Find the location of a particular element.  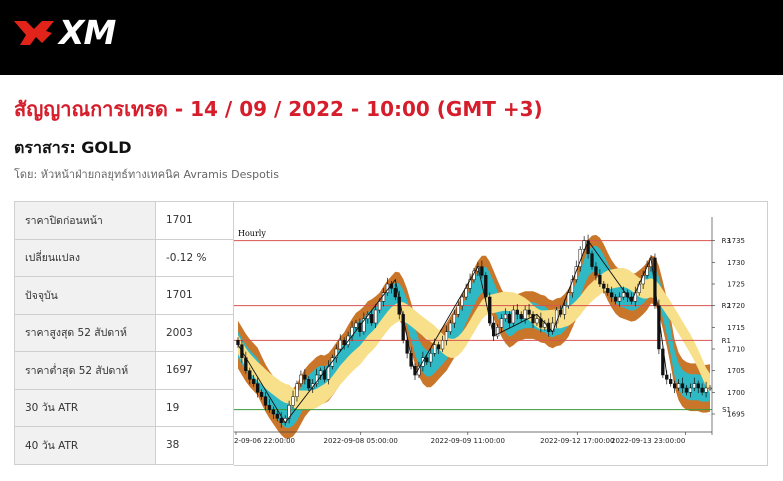

level-label-r1: R1 is located at coordinates (726, 341).